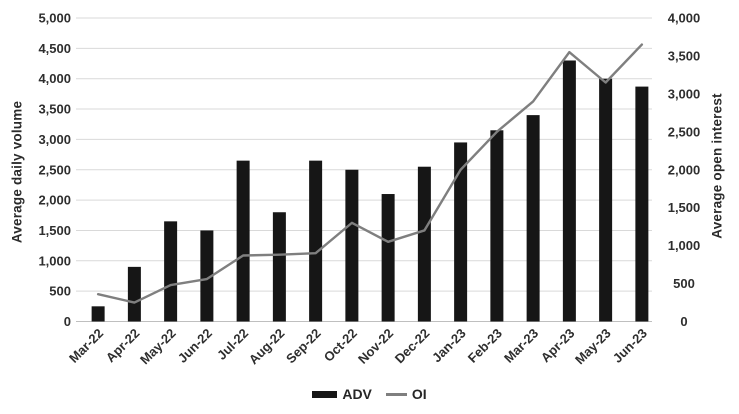 This screenshot has height=414, width=739. I want to click on x-axis-label: Dec-22, so click(412, 346).